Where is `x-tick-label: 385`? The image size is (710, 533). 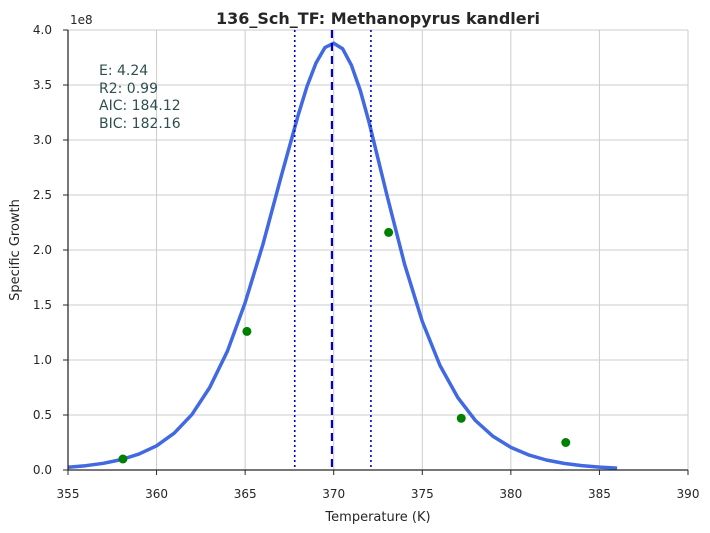
x-tick-label: 385 is located at coordinates (599, 494).